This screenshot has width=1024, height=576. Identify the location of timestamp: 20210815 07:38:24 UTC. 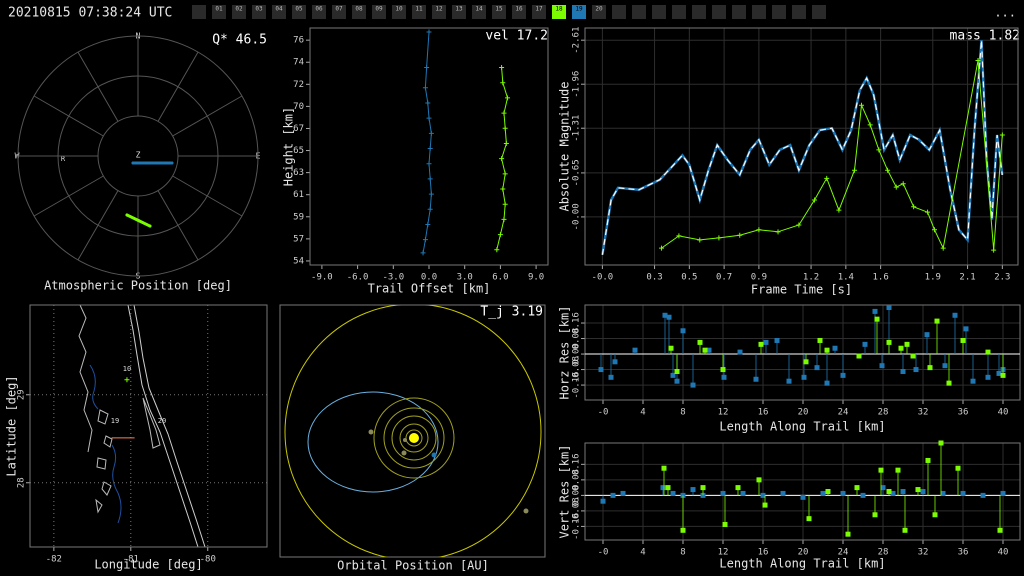
(90, 13).